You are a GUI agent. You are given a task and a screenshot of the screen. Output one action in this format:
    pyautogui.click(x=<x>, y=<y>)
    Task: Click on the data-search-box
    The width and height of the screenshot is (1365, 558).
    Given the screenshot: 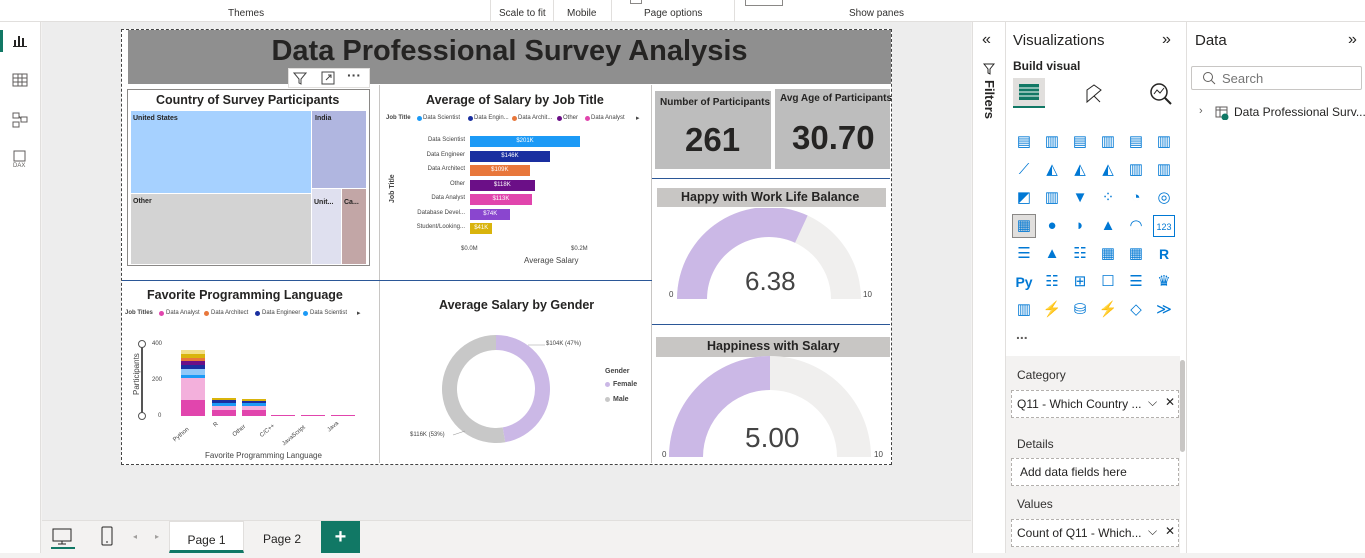 What is the action you would take?
    pyautogui.click(x=1276, y=78)
    